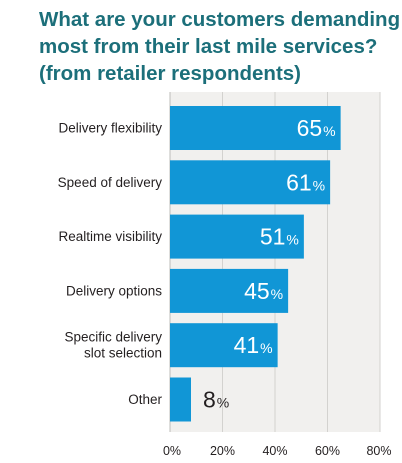  I want to click on category-label: Realtime visibility, so click(110, 236).